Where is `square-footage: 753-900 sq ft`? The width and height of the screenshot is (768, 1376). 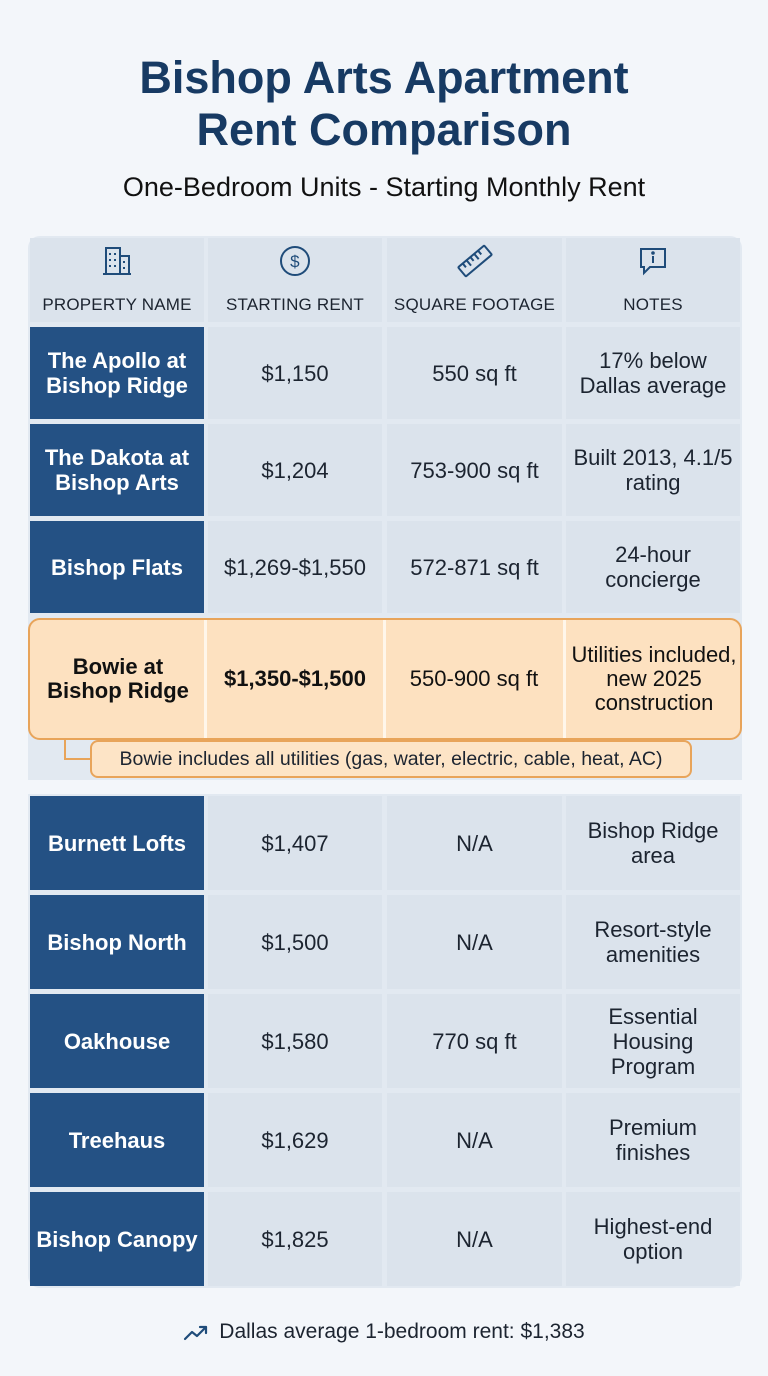
square-footage: 753-900 sq ft is located at coordinates (474, 470).